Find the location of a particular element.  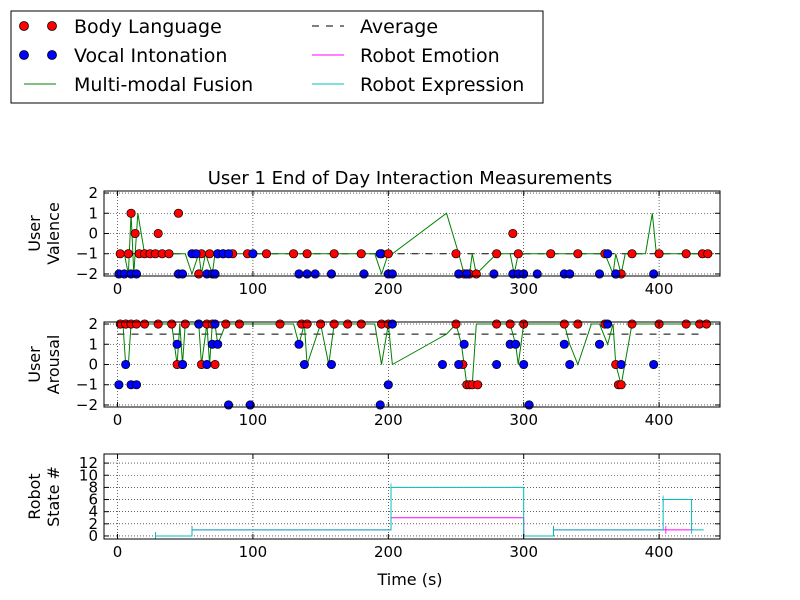

legend-label: Robot Expression is located at coordinates (442, 85).